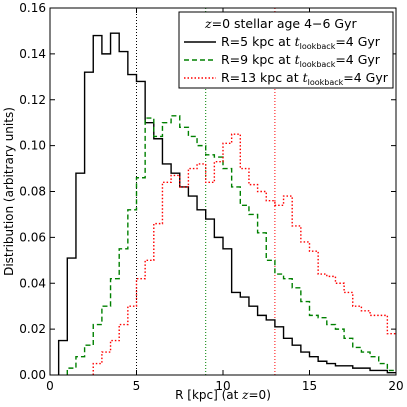  Describe the element at coordinates (32, 54) in the screenshot. I see `y-tick-label-7: 0.14` at that location.